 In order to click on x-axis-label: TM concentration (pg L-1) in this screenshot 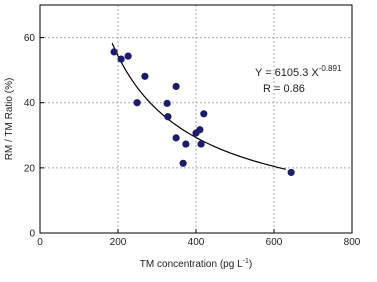, I will do `click(196, 264)`.